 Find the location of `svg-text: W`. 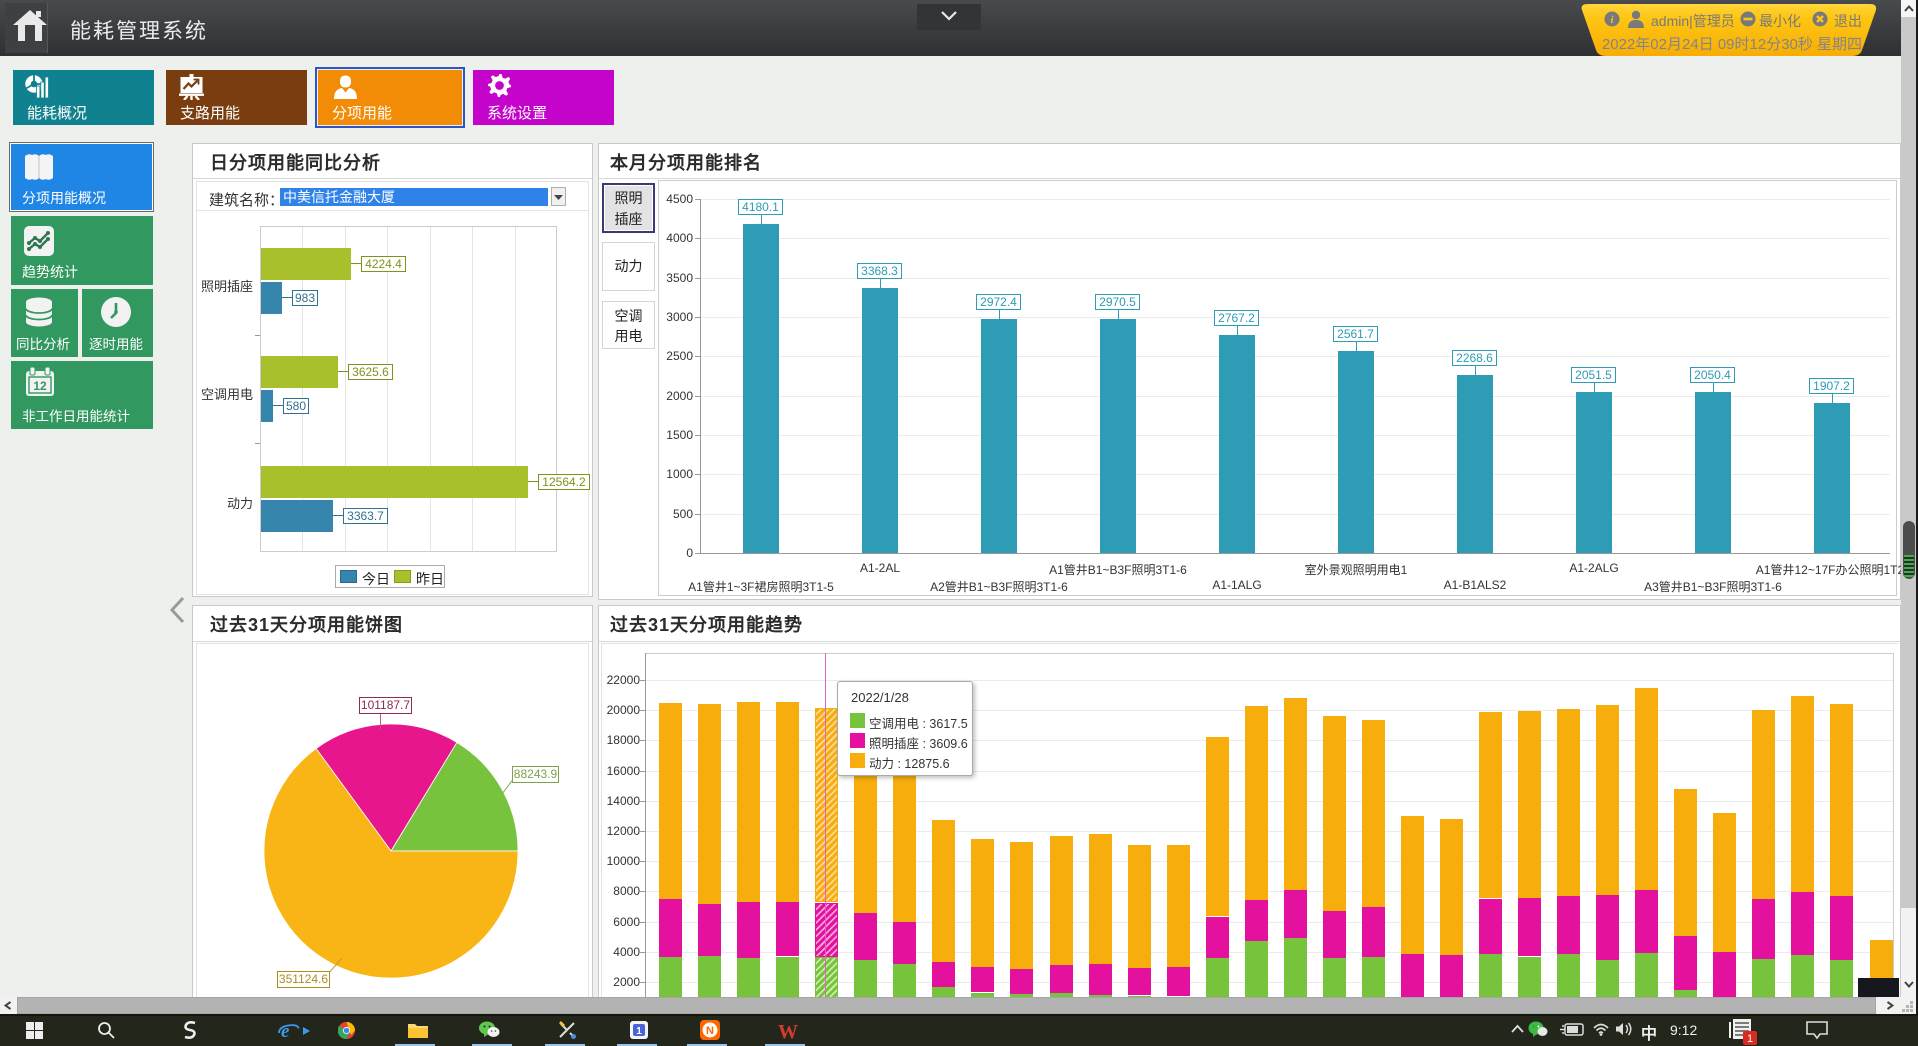

svg-text: W is located at coordinates (788, 1030).